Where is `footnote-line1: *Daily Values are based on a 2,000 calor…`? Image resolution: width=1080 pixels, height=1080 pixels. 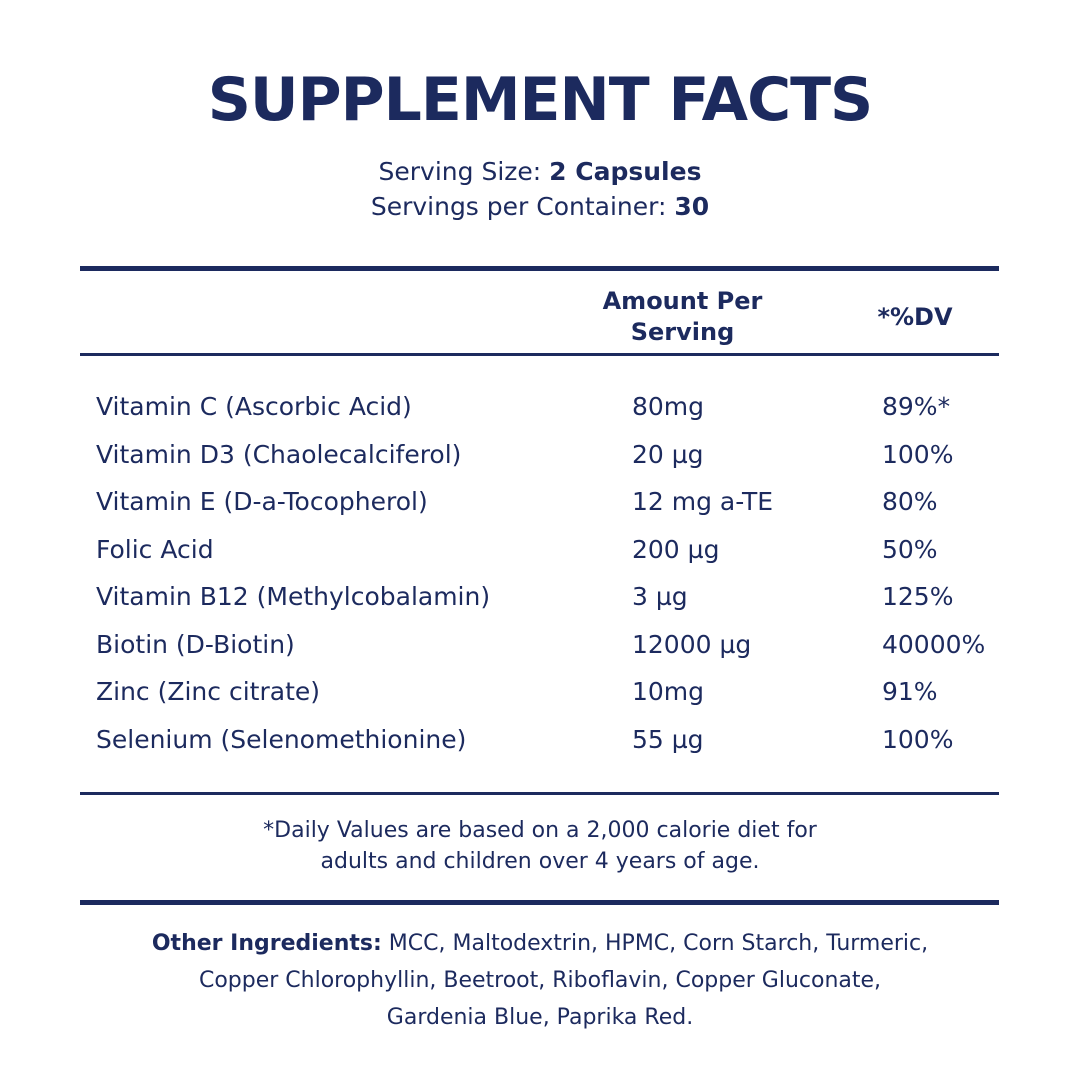 footnote-line1: *Daily Values are based on a 2,000 calor… is located at coordinates (540, 830).